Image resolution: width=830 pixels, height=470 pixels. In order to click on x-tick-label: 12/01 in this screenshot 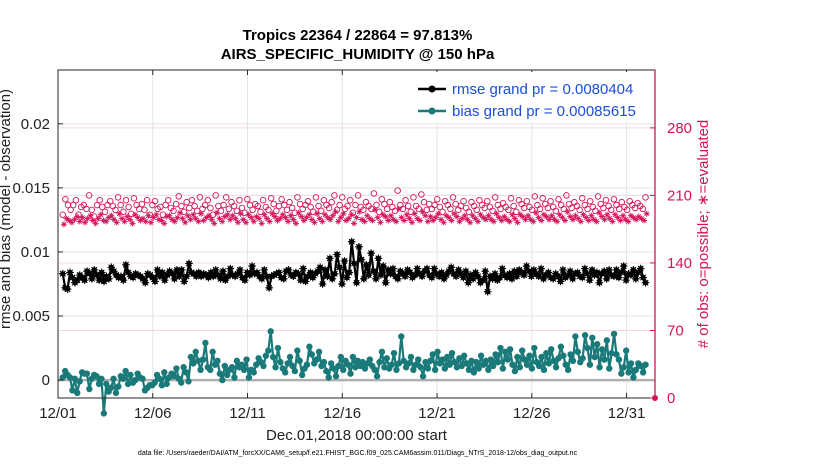, I will do `click(58, 413)`.